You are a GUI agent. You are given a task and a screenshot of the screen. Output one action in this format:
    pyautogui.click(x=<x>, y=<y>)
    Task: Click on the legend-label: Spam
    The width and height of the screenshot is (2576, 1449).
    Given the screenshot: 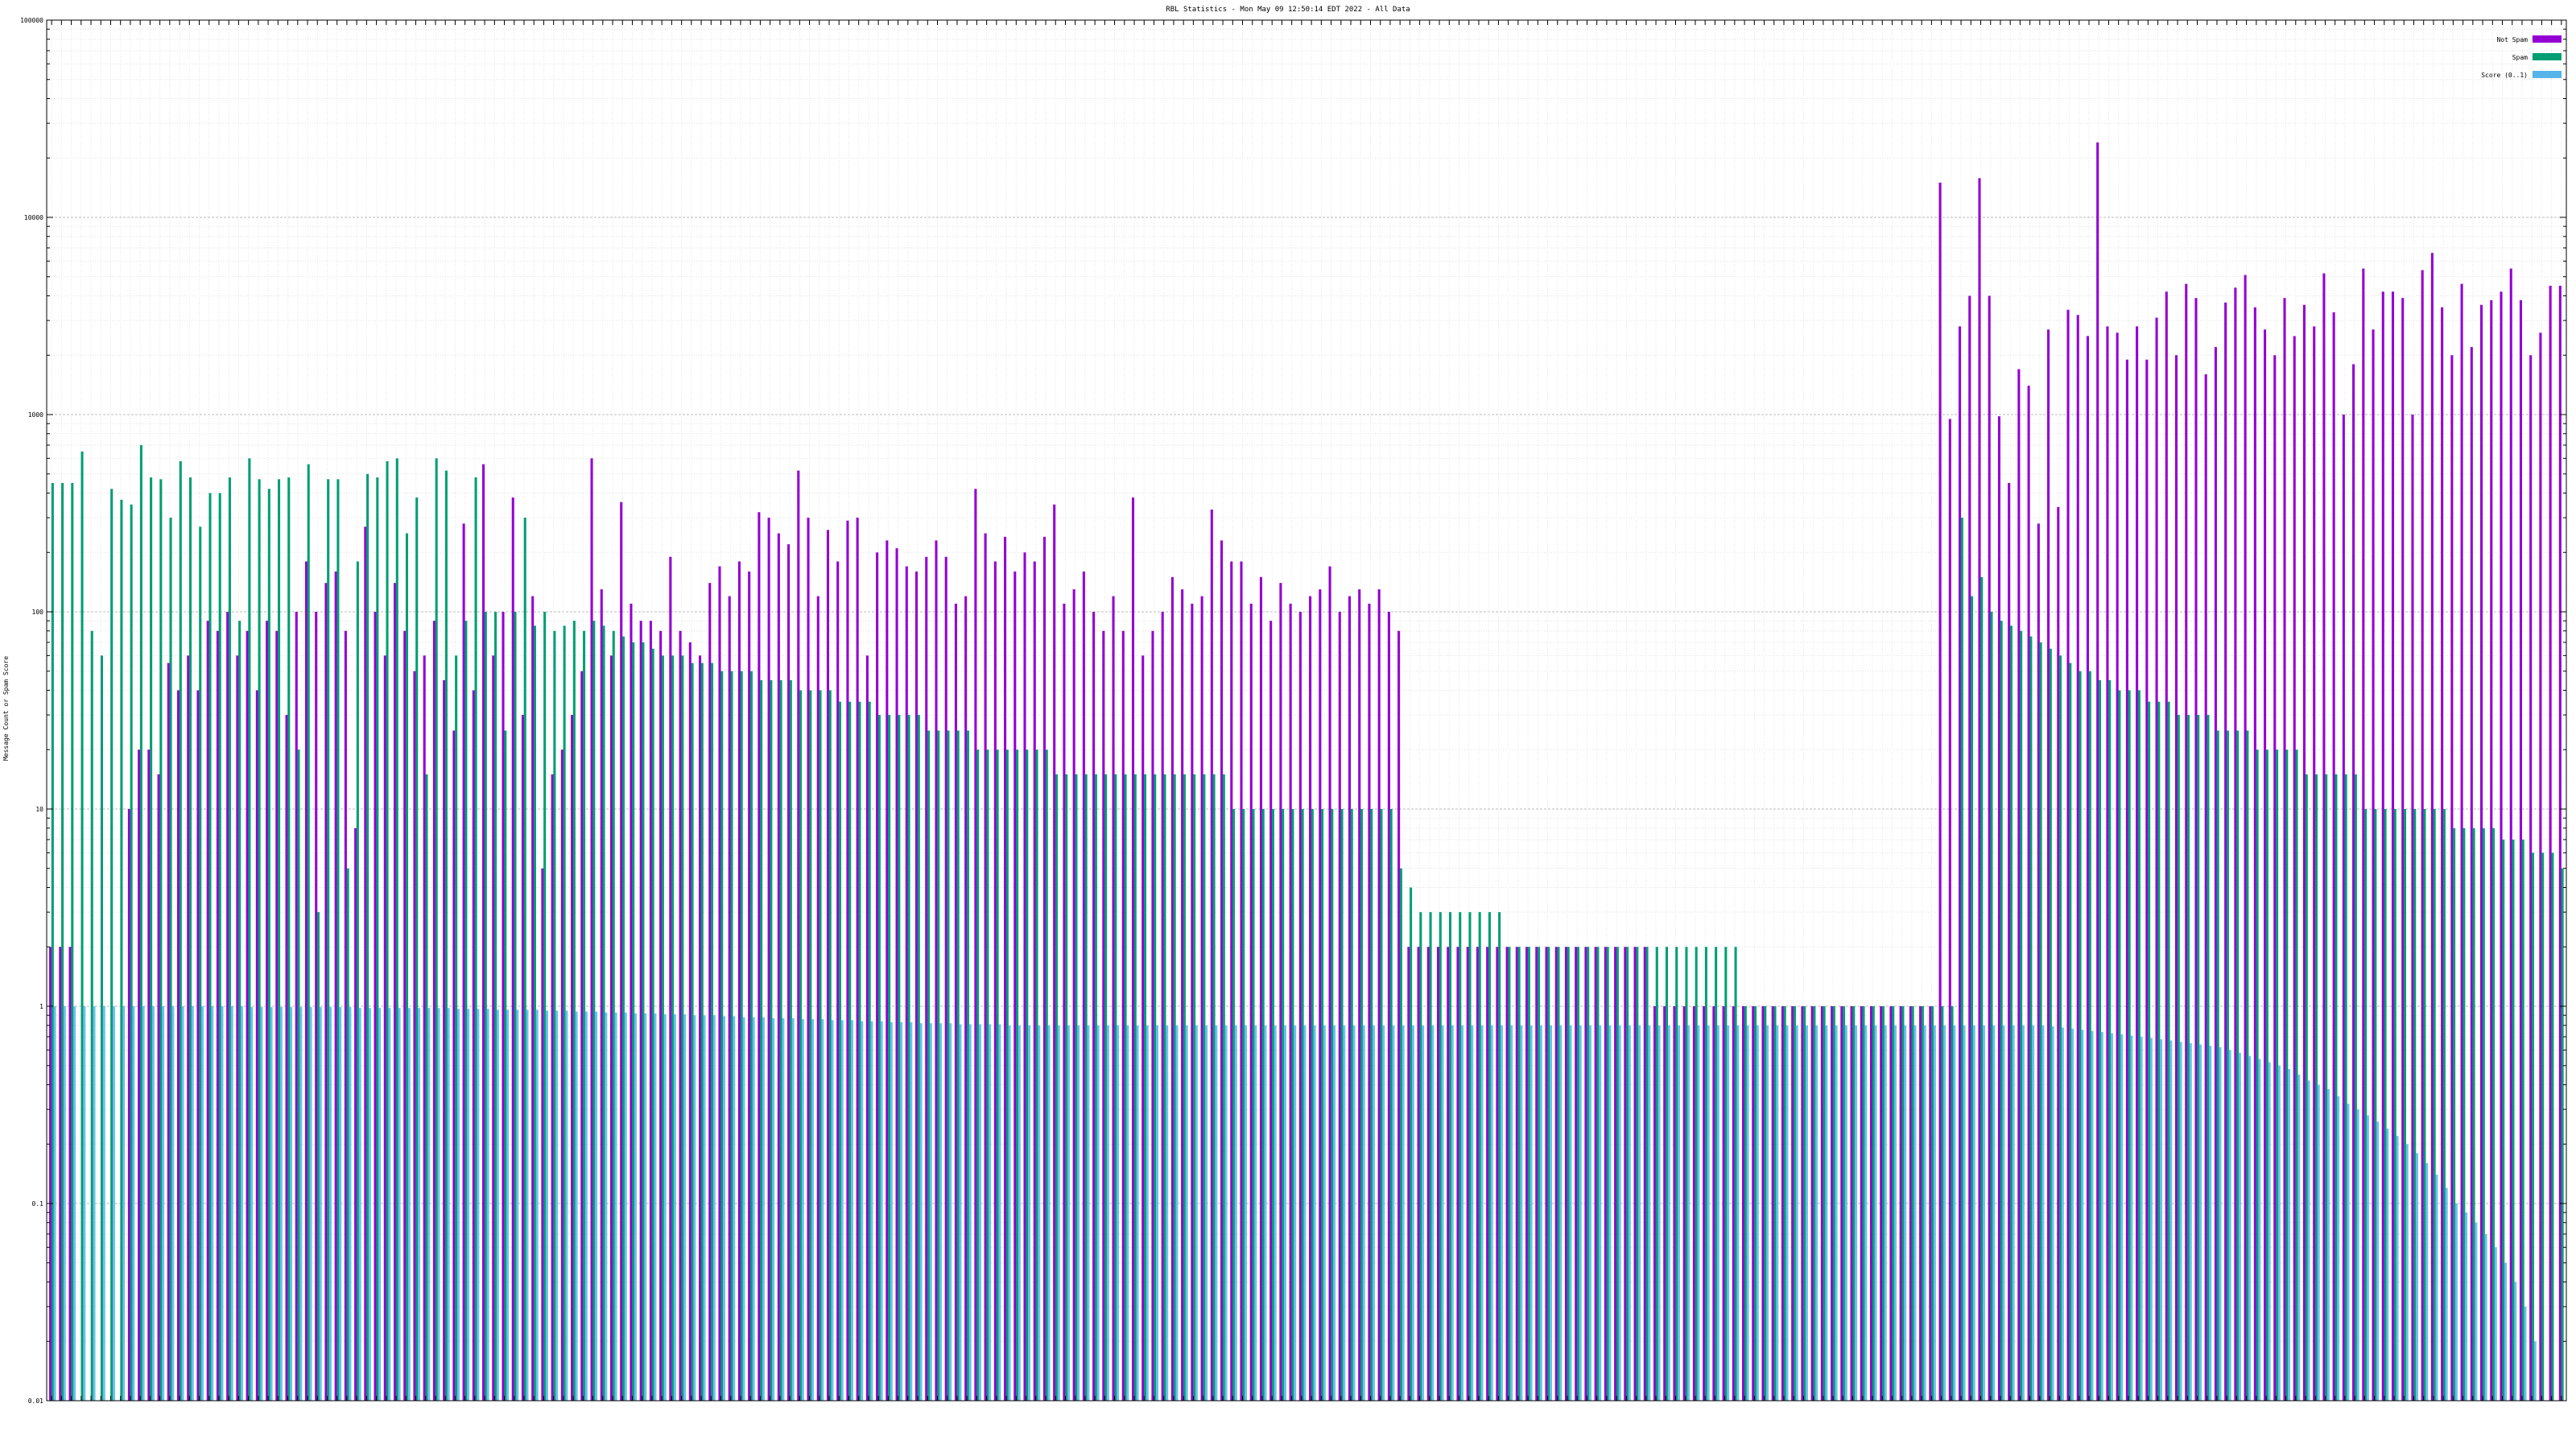 What is the action you would take?
    pyautogui.click(x=2520, y=57)
    